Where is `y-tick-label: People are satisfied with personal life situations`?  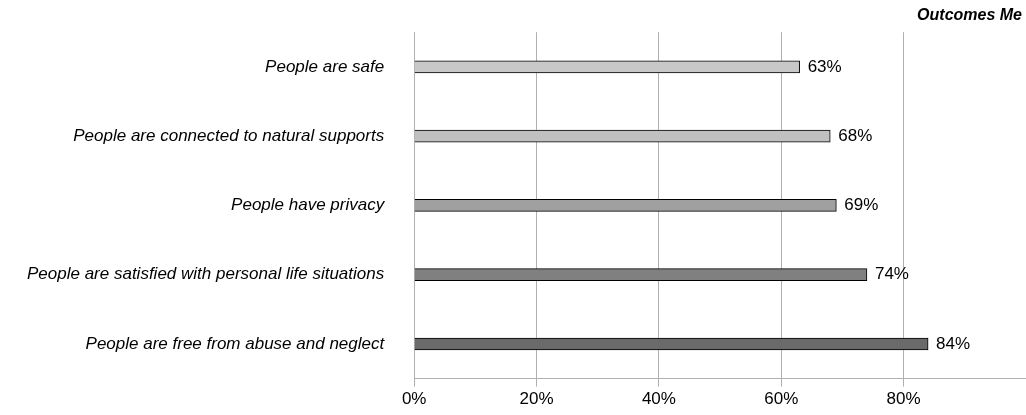 y-tick-label: People are satisfied with personal life situations is located at coordinates (206, 274).